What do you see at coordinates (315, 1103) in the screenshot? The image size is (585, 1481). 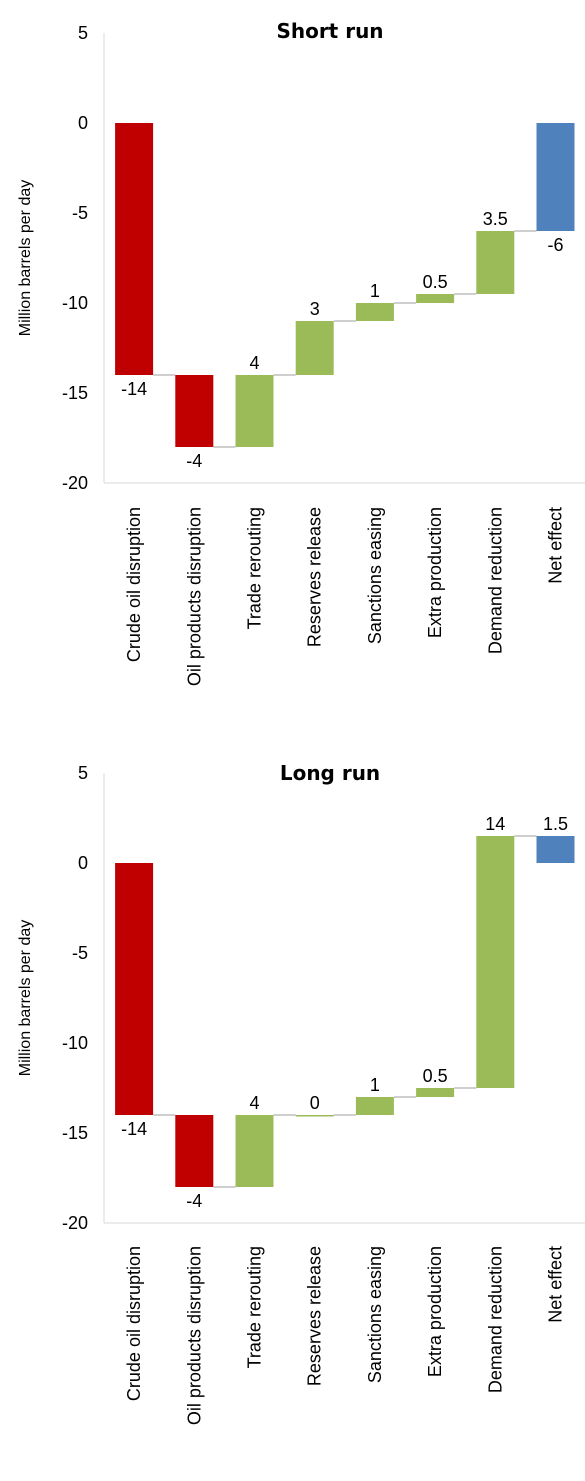 I see `data-label: 0` at bounding box center [315, 1103].